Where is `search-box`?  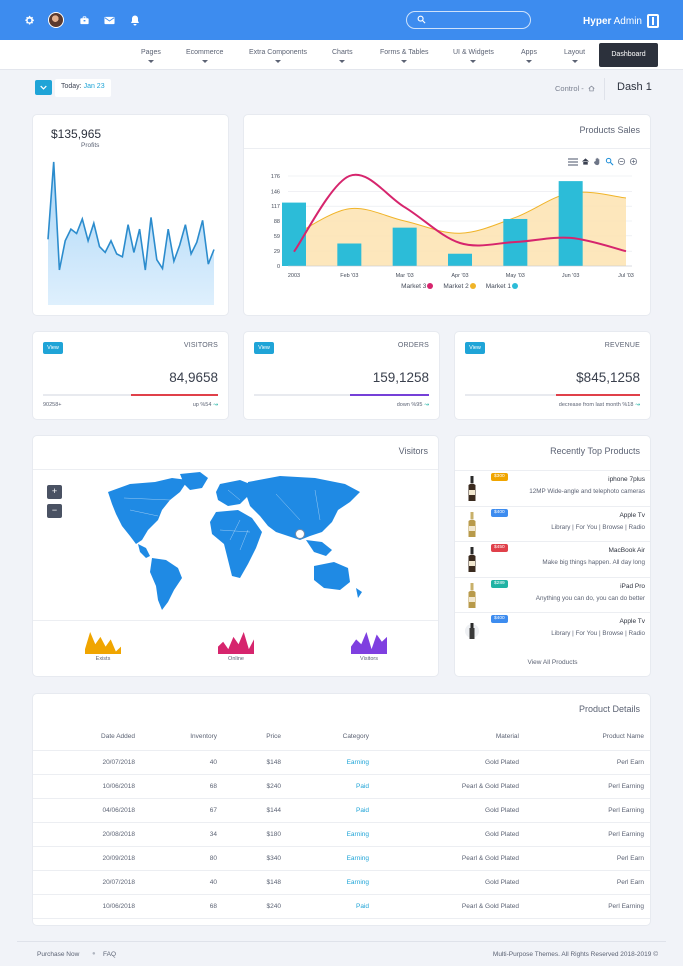 search-box is located at coordinates (468, 20).